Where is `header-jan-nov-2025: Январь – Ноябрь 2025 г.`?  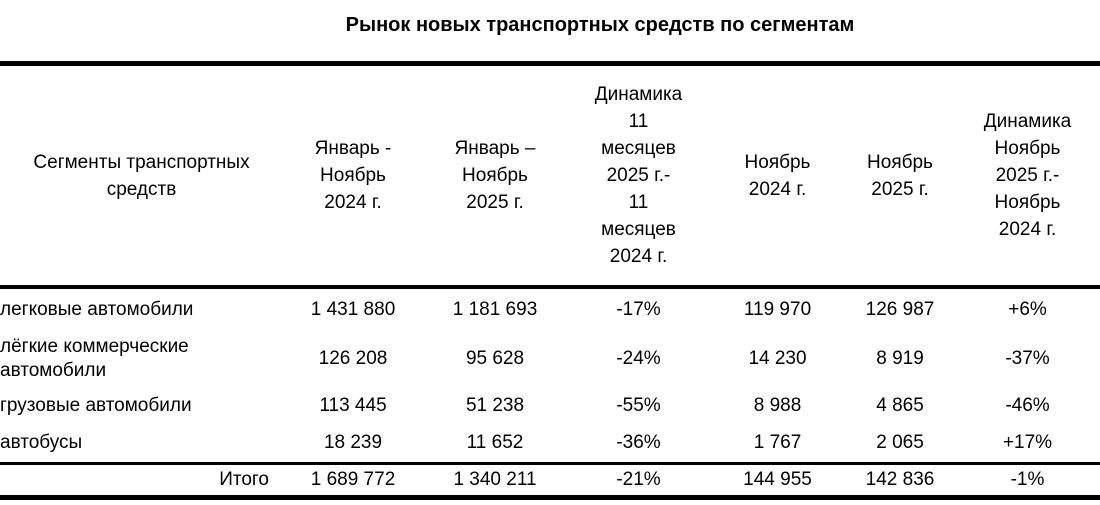
header-jan-nov-2025: Январь – Ноябрь 2025 г. is located at coordinates (495, 176).